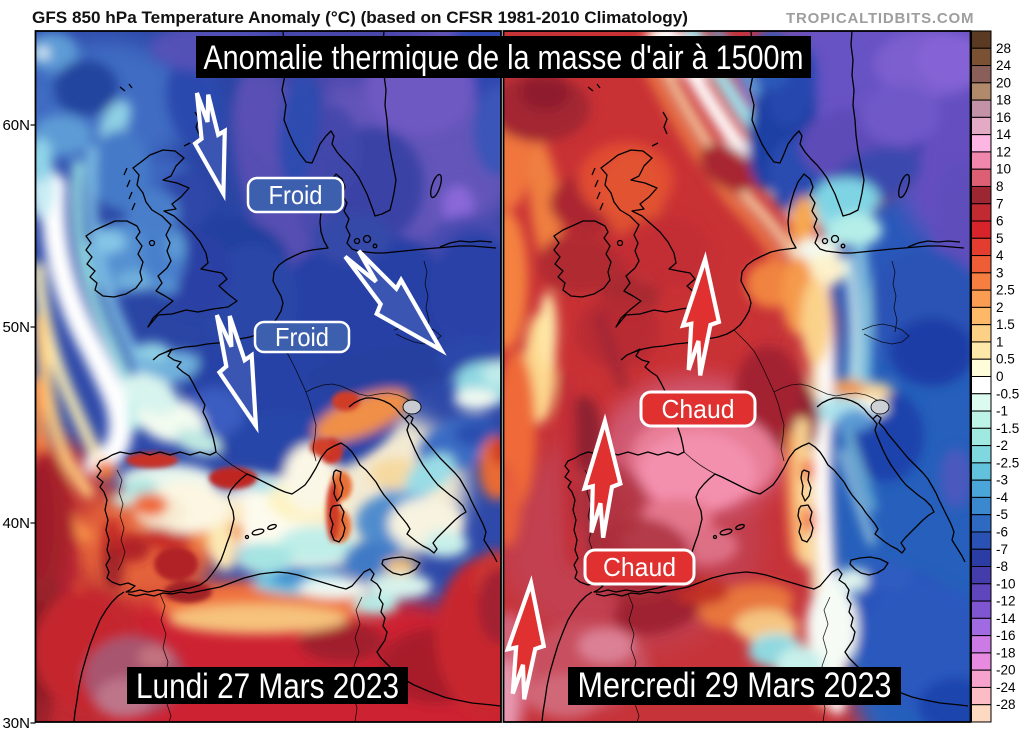 The width and height of the screenshot is (1024, 742). Describe the element at coordinates (1006, 670) in the screenshot. I see `svg-text: -20` at that location.